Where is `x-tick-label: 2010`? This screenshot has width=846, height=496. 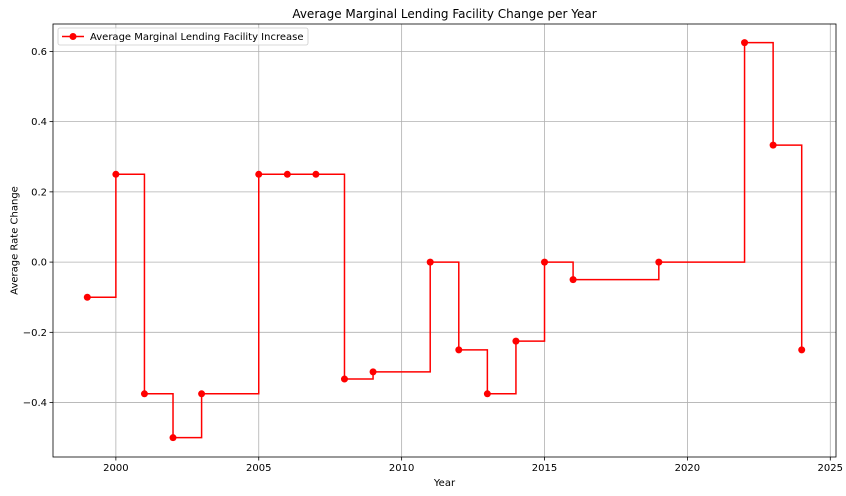 x-tick-label: 2010 is located at coordinates (401, 468).